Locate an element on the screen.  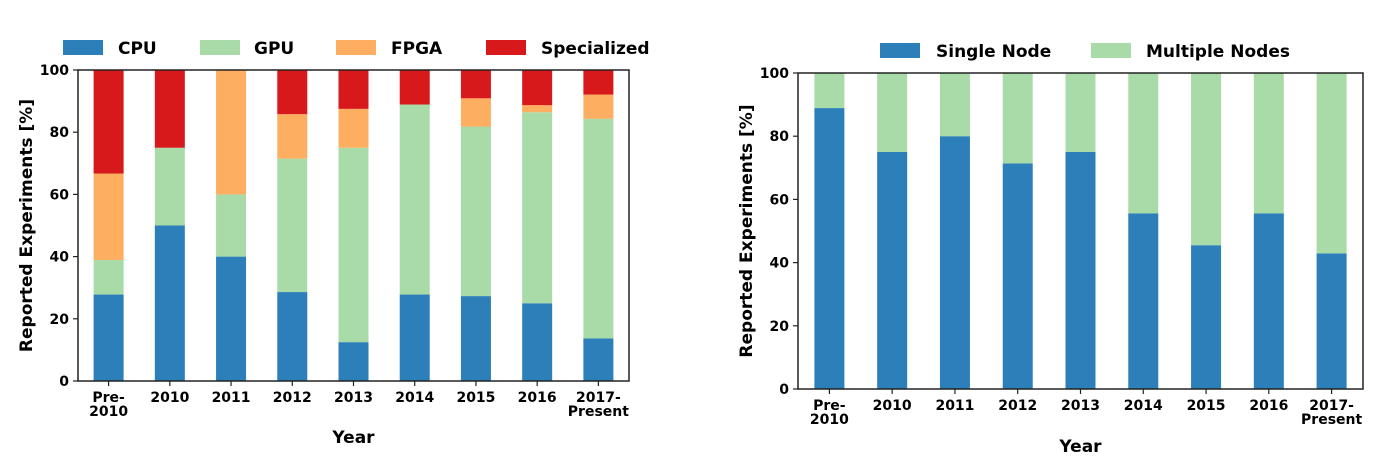
bar-gpu-2013 is located at coordinates (353, 245).